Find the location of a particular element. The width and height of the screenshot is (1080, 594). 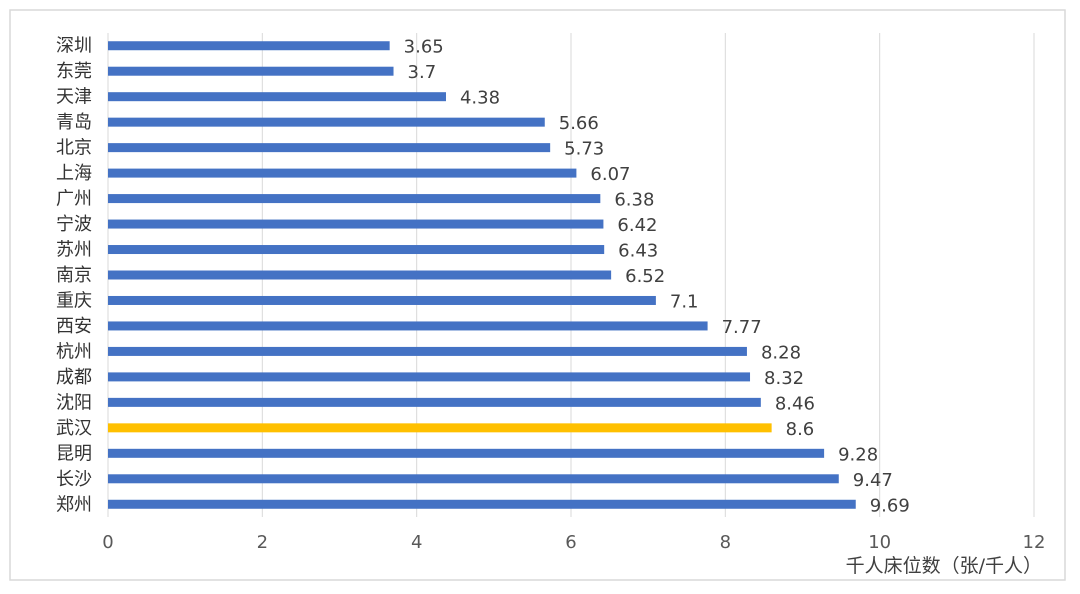

category-label: 苏州 is located at coordinates (74, 250).